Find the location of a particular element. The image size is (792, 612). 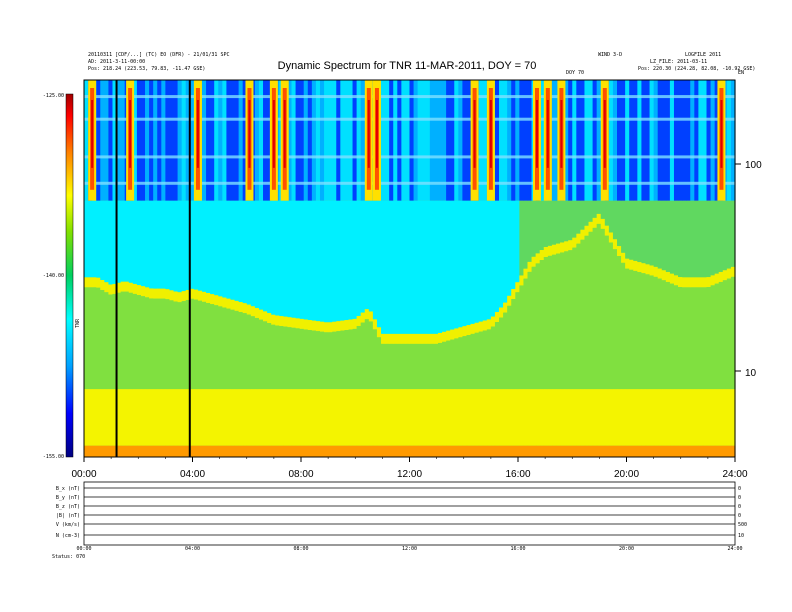

panel-right-label: 10 is located at coordinates (741, 536).